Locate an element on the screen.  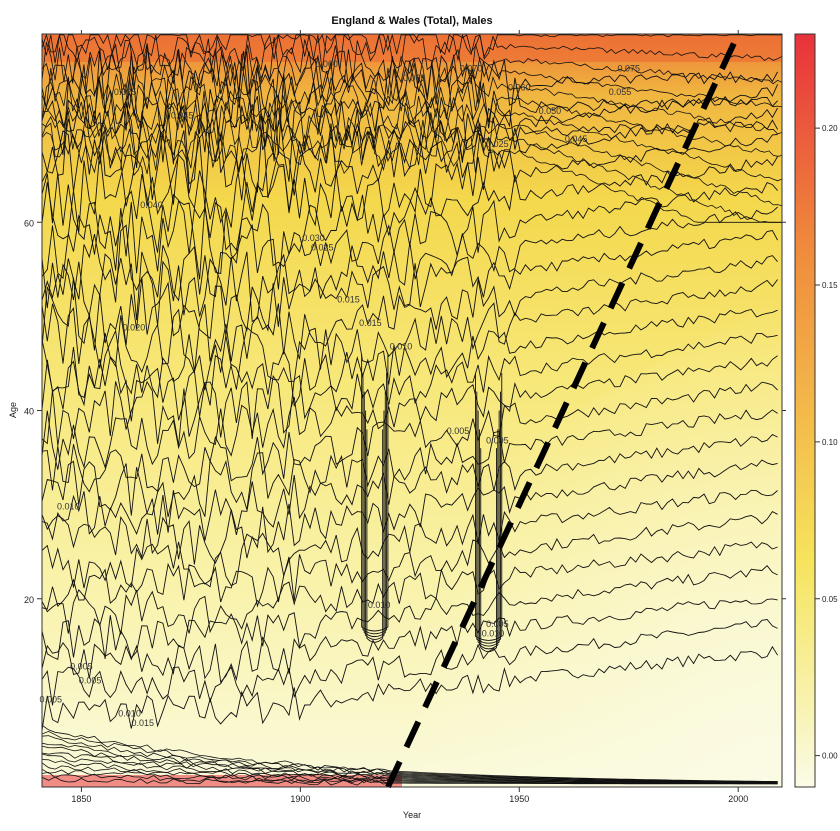
y-tick-label: 60 is located at coordinates (29, 223).